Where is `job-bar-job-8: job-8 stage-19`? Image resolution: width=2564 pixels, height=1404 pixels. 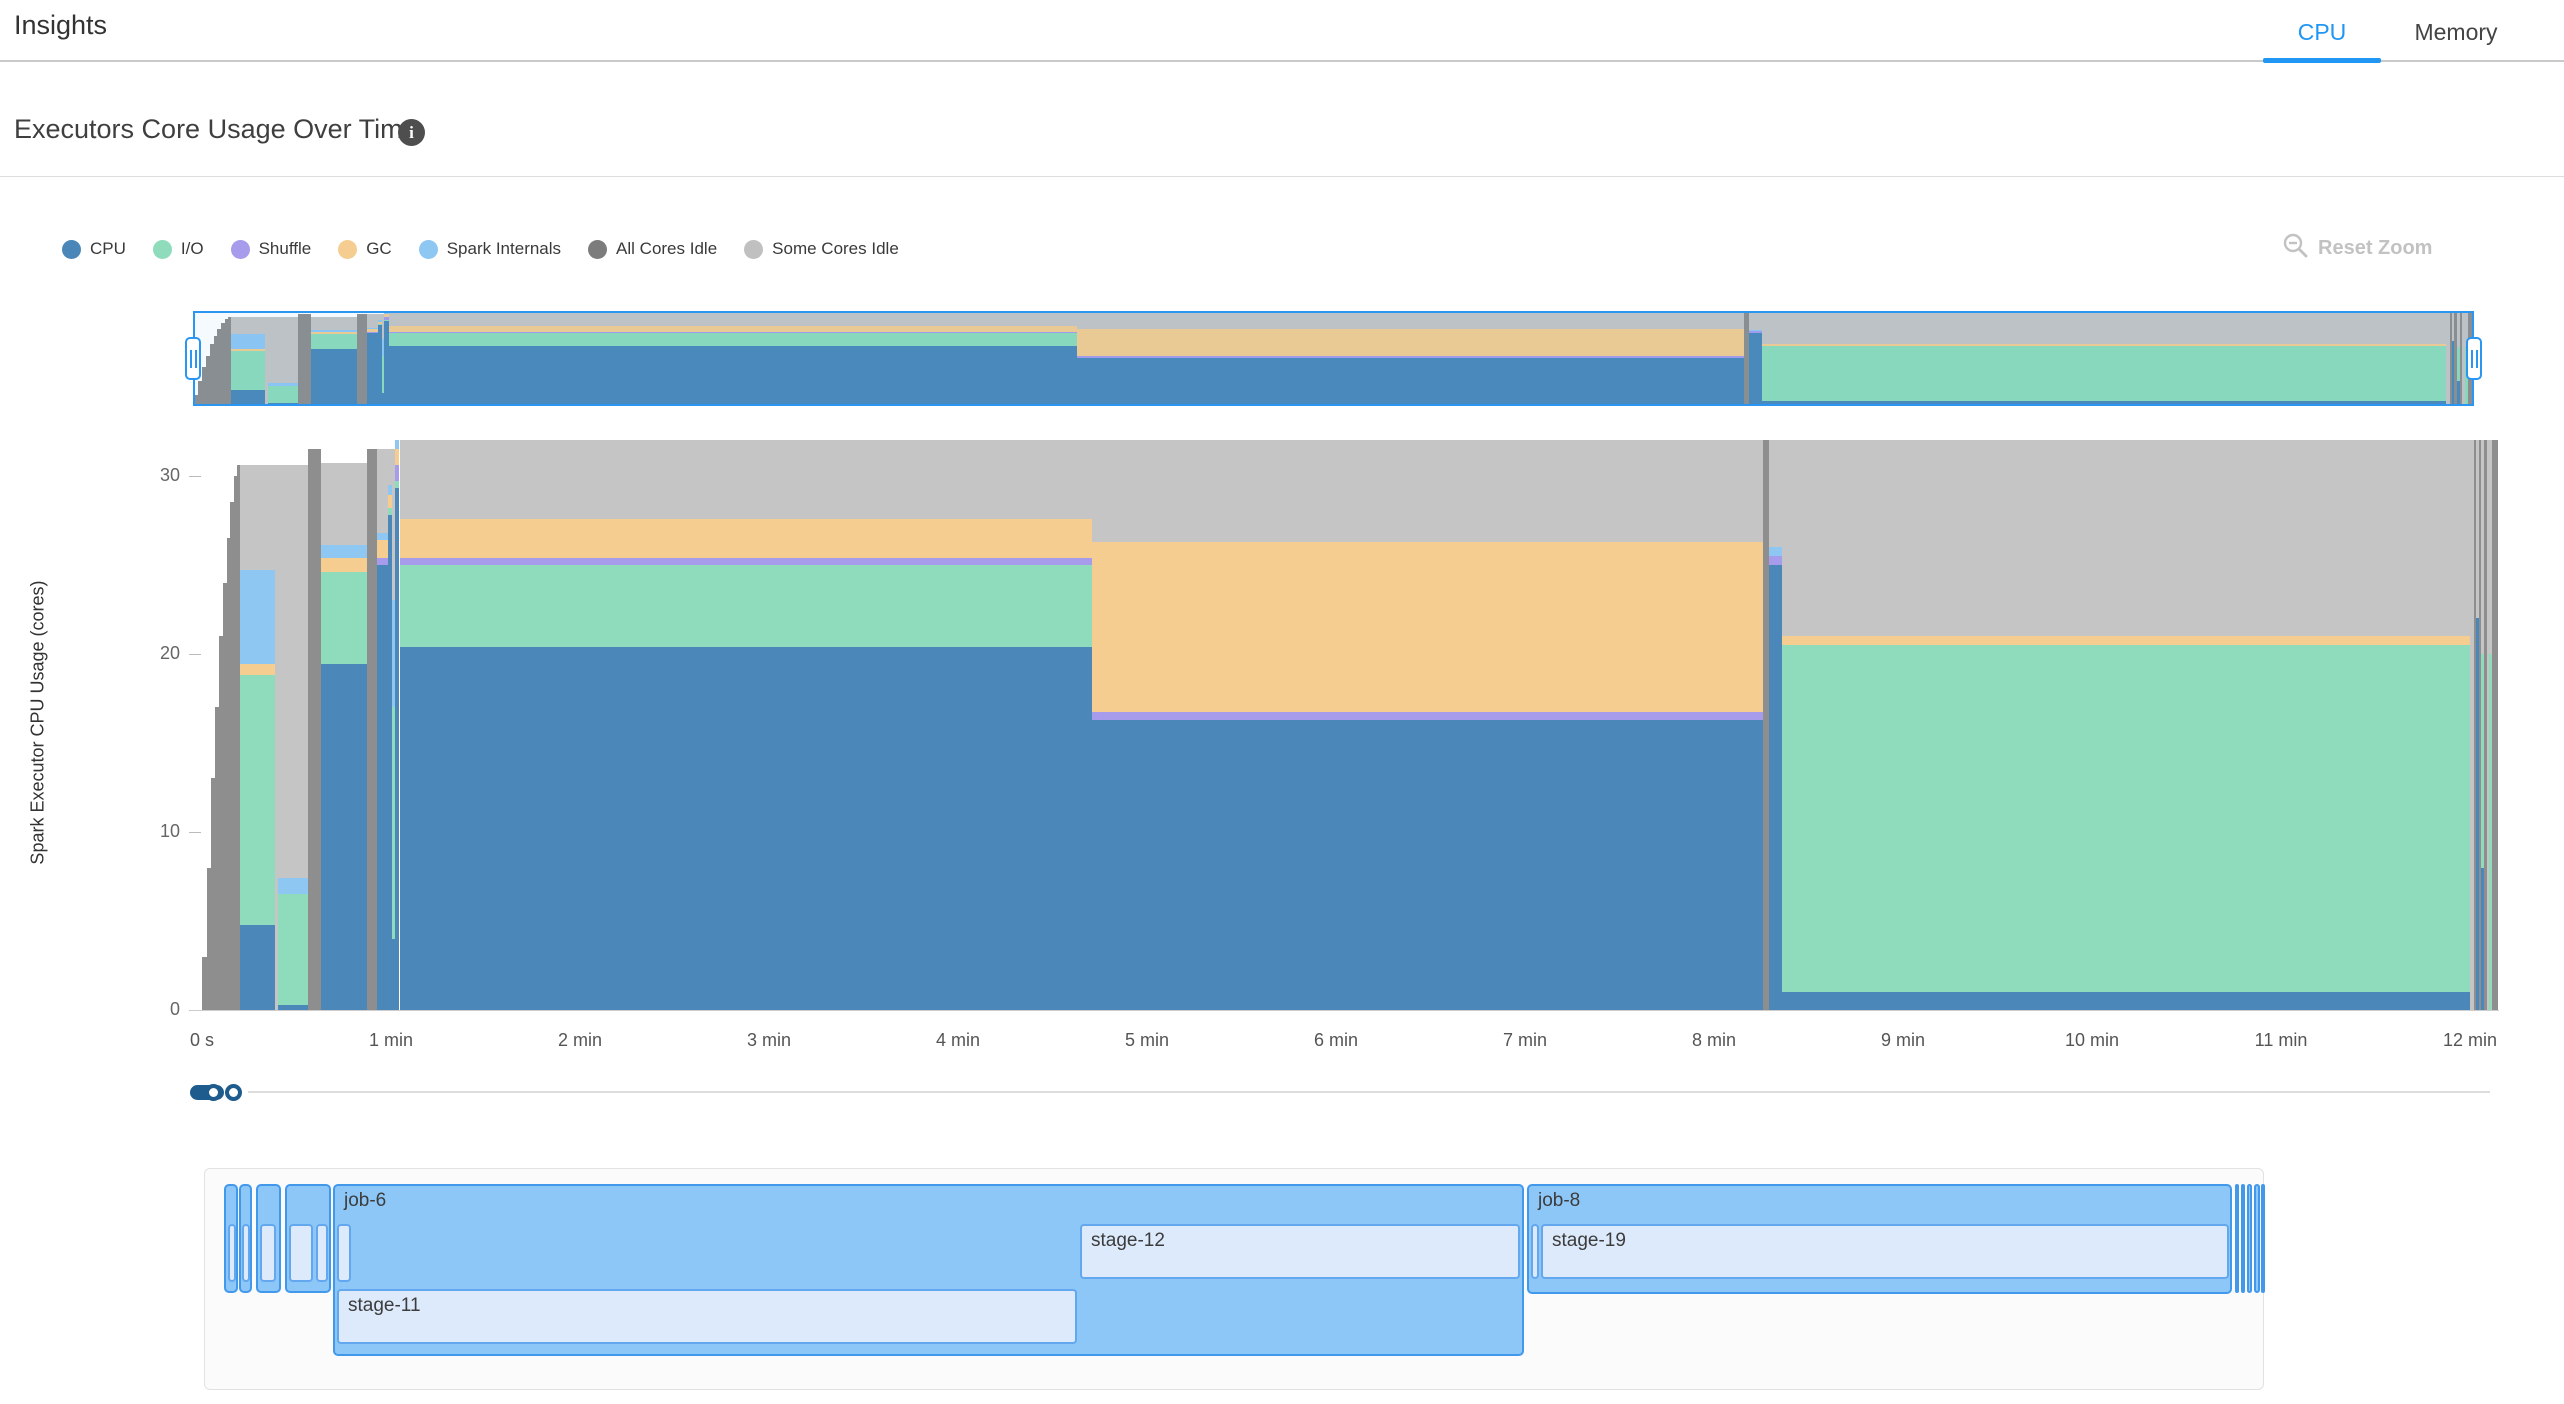
job-bar-job-8: job-8 stage-19 is located at coordinates (1879, 1239).